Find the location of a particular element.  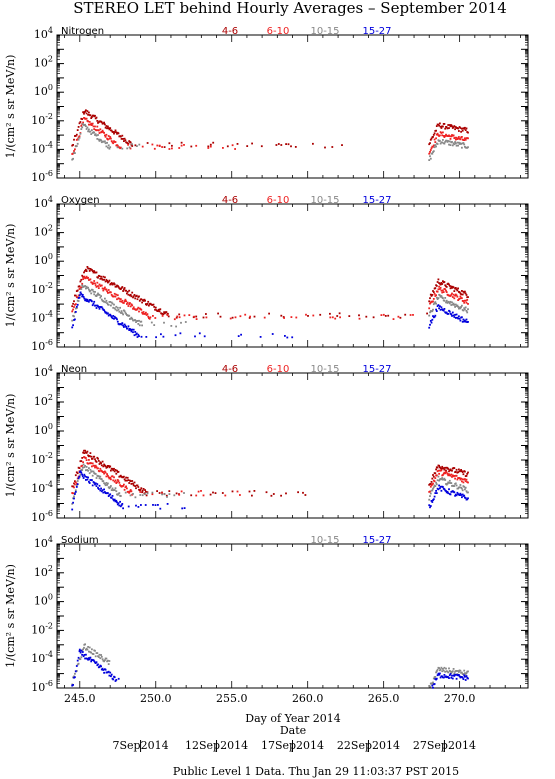

y-tick-label: 102 is located at coordinates (43, 400).